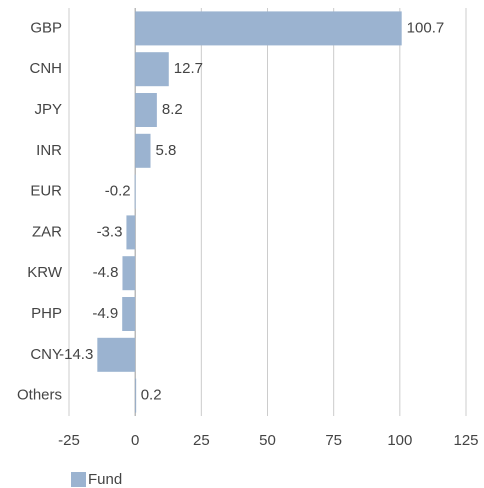 This screenshot has width=484, height=488. Describe the element at coordinates (46, 313) in the screenshot. I see `y-tick-label: PHP` at that location.